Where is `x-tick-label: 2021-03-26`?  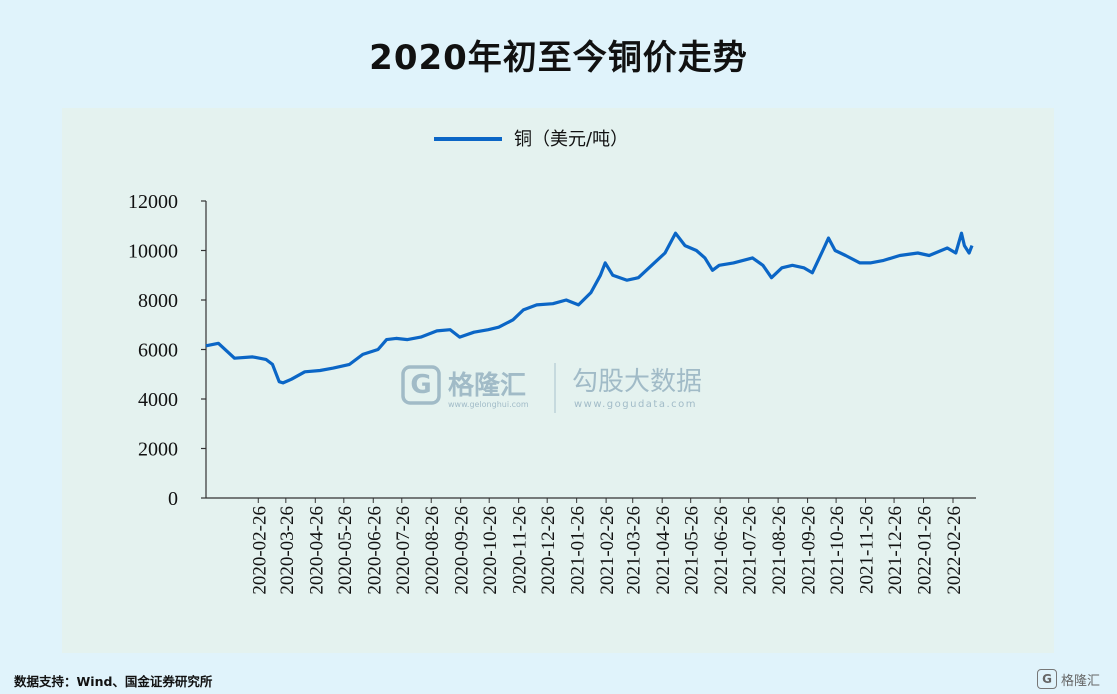
x-tick-label: 2021-03-26 is located at coordinates (634, 550).